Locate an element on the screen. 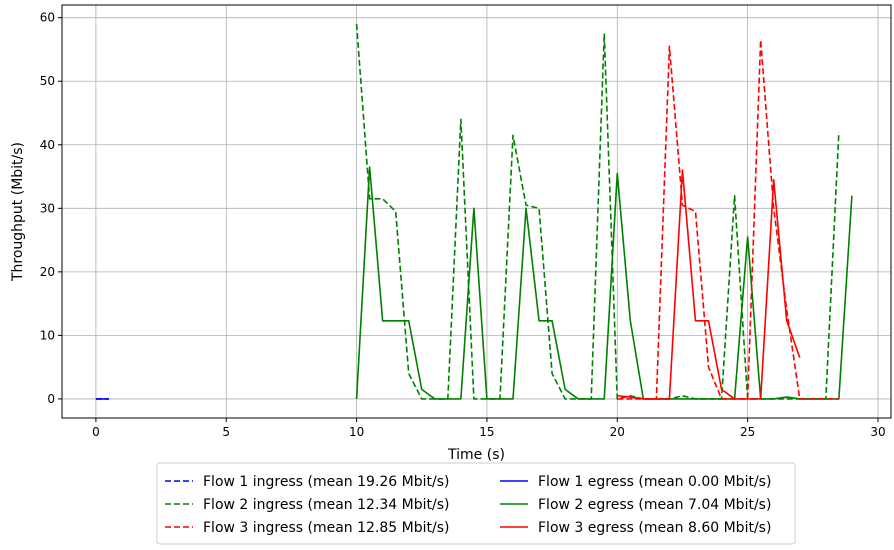 The height and width of the screenshot is (550, 894). y-tick-label: 40 is located at coordinates (47, 145).